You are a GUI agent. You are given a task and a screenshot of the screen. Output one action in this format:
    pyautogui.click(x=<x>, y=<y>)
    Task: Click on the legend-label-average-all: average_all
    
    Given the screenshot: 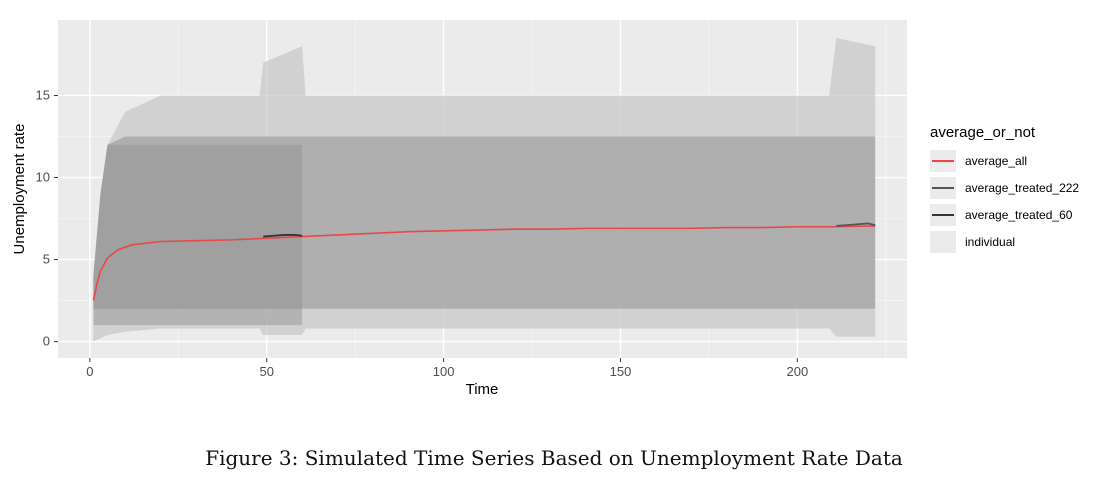 What is the action you would take?
    pyautogui.click(x=996, y=161)
    